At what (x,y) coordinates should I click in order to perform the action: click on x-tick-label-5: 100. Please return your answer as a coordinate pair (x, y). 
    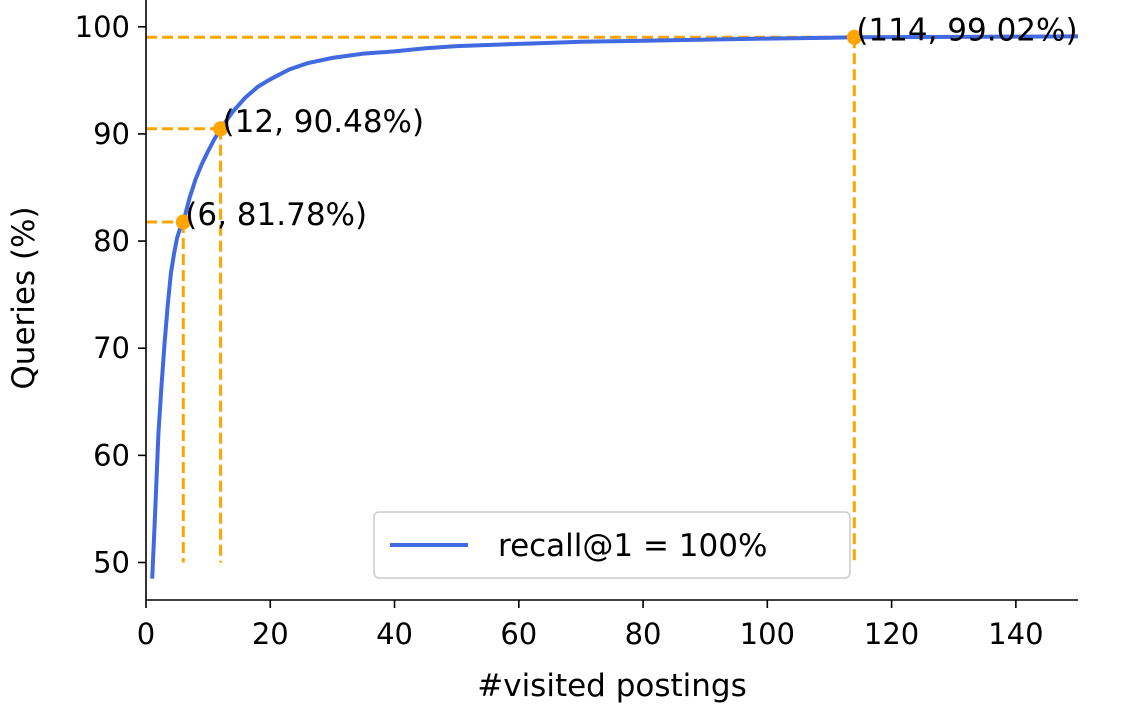
    Looking at the image, I should click on (767, 634).